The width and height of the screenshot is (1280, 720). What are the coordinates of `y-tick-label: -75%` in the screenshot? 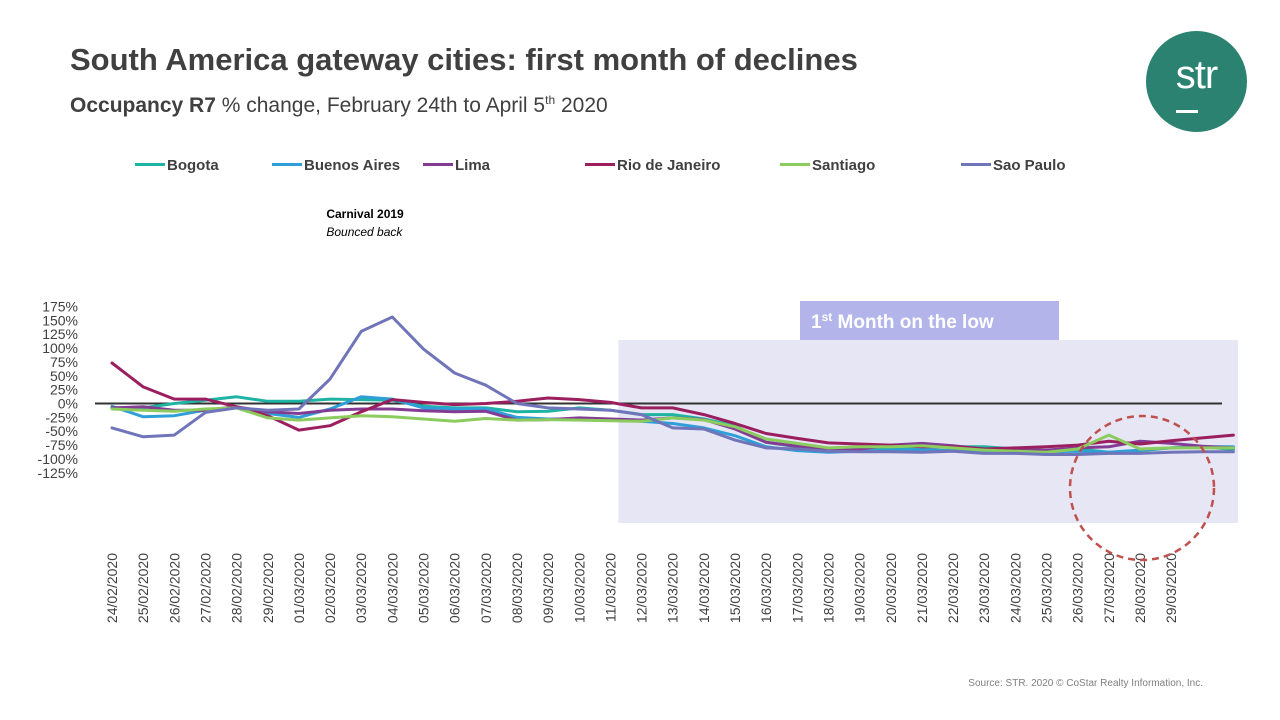 It's located at (61, 445).